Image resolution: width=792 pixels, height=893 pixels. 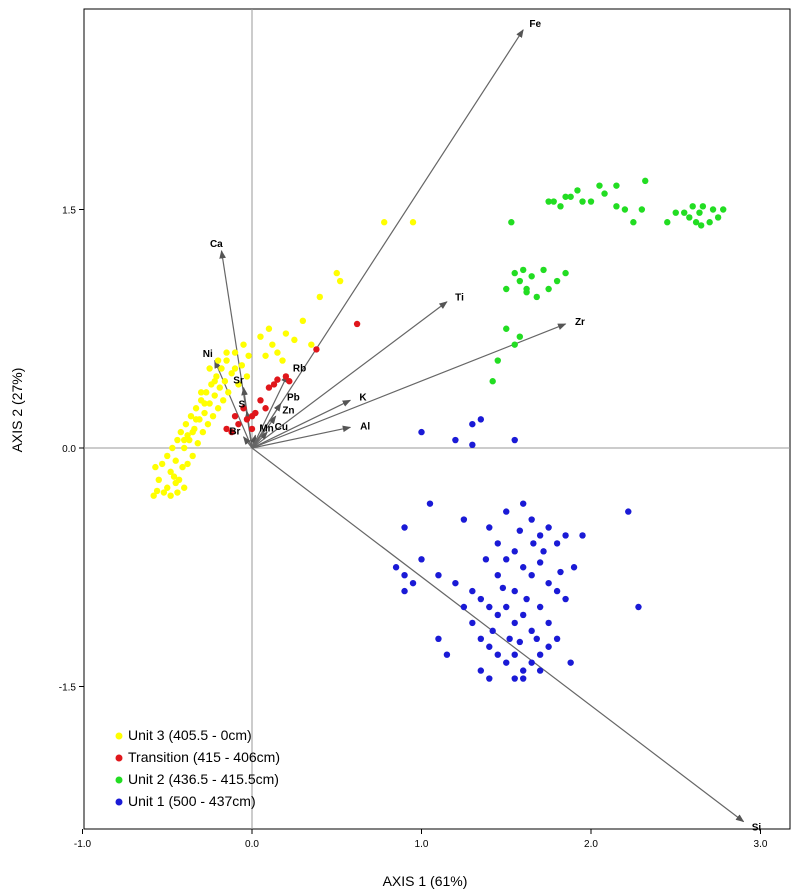 What do you see at coordinates (190, 735) in the screenshot?
I see `legend-label: Unit 3 (405.5 - 0cm)` at bounding box center [190, 735].